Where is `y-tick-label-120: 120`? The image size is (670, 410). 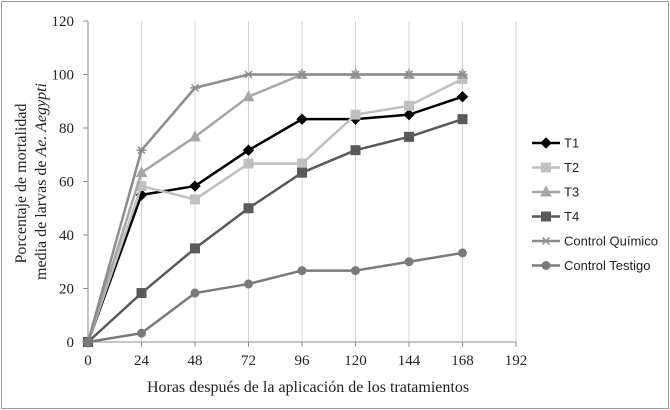 y-tick-label-120: 120 is located at coordinates (63, 22).